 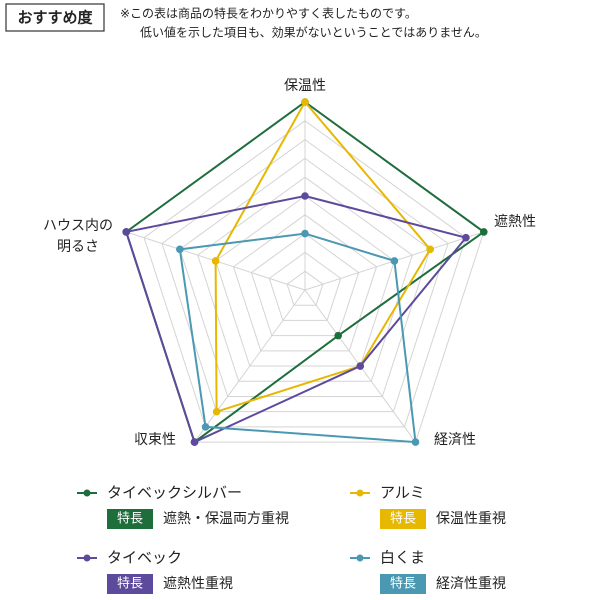 I want to click on feature-label: 保温性重視, so click(x=471, y=519).